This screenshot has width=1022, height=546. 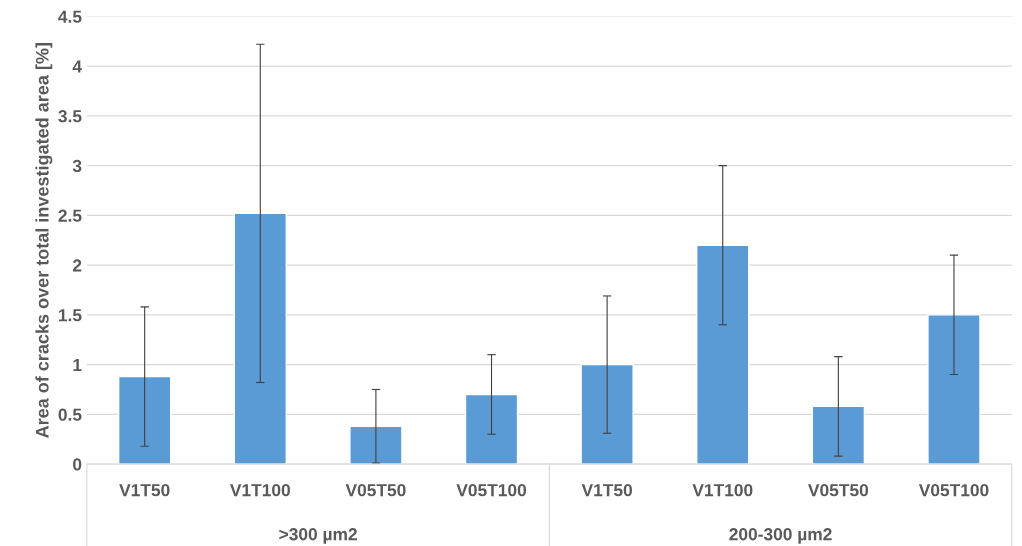 What do you see at coordinates (70, 315) in the screenshot?
I see `y-tick-label: 1.5` at bounding box center [70, 315].